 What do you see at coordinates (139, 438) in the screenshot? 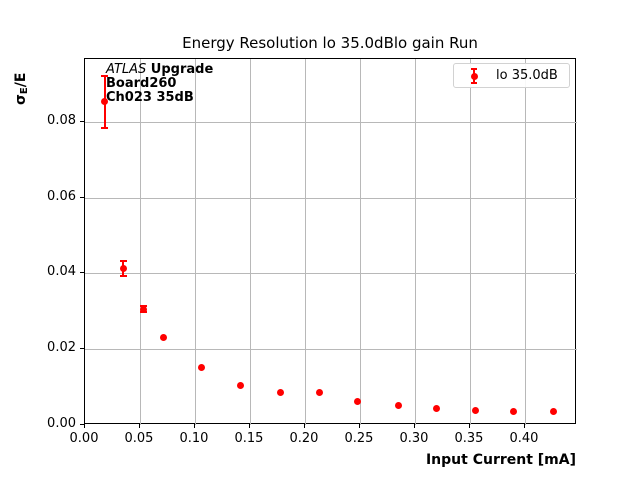
I see `x-tick-label: 0.05` at bounding box center [139, 438].